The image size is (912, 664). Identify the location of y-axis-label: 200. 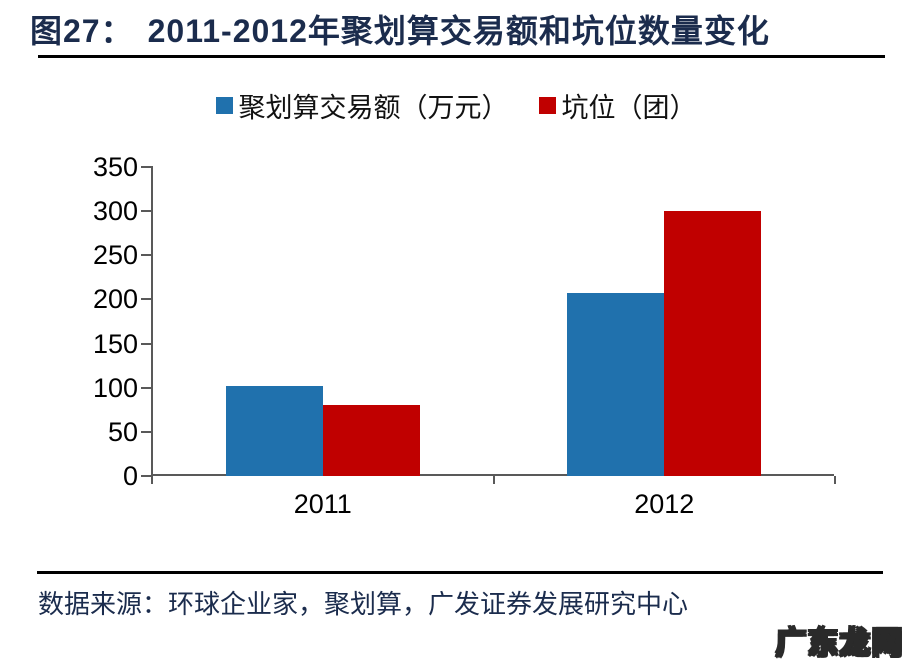
(115, 299).